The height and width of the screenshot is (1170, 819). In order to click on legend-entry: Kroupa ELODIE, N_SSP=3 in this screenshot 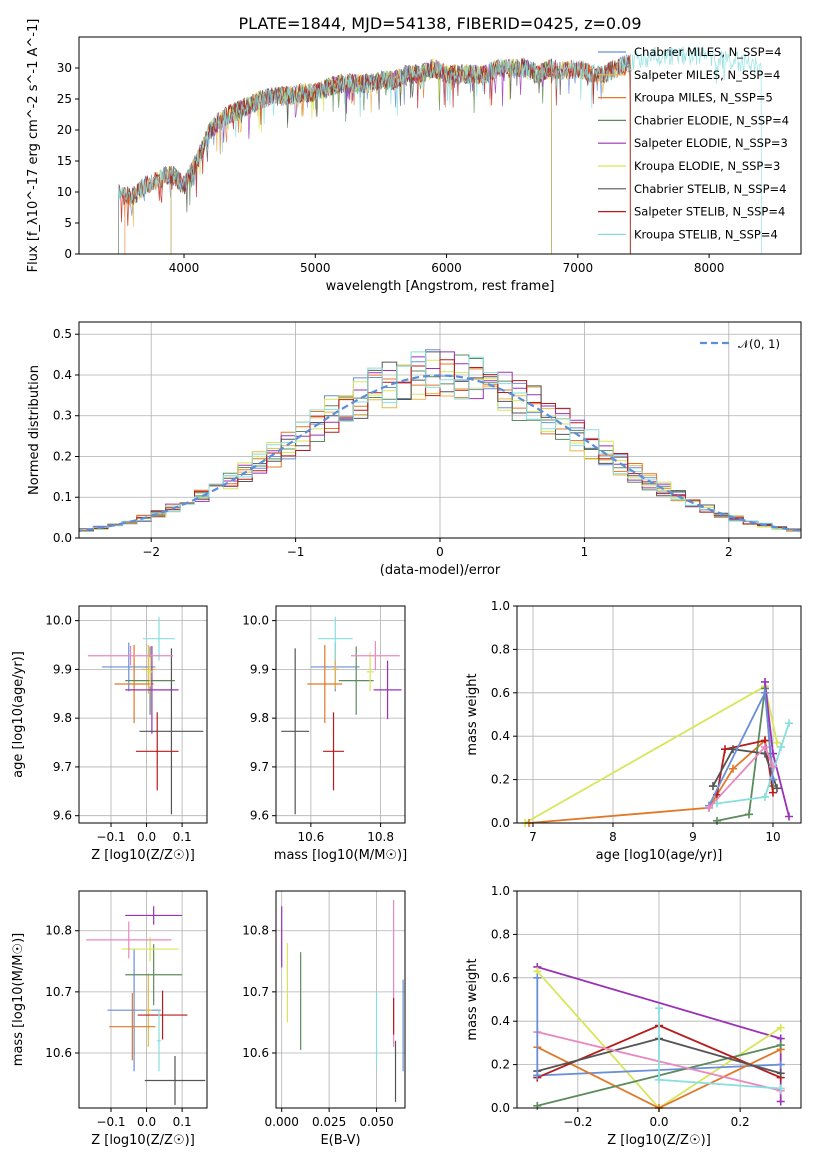, I will do `click(707, 166)`.